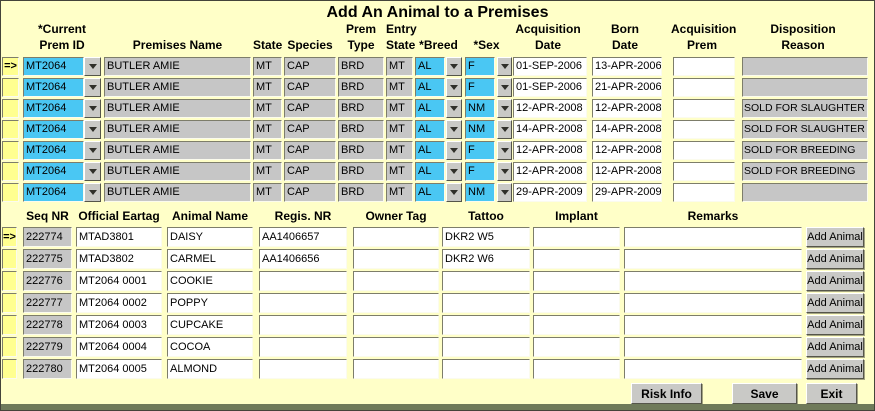 The image size is (875, 411). I want to click on regis-nr-field: AA1406657, so click(303, 237).